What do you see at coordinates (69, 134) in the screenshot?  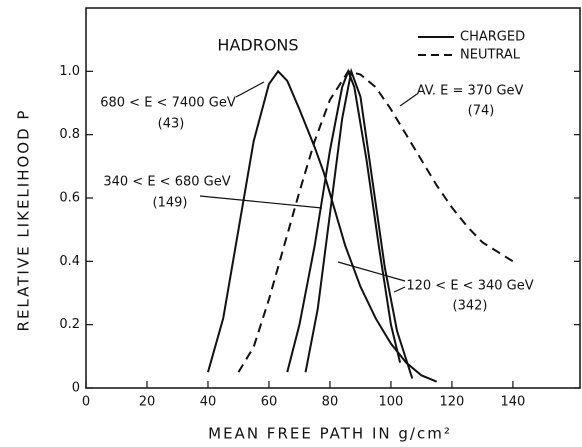 I see `y-tick-label: 0.8` at bounding box center [69, 134].